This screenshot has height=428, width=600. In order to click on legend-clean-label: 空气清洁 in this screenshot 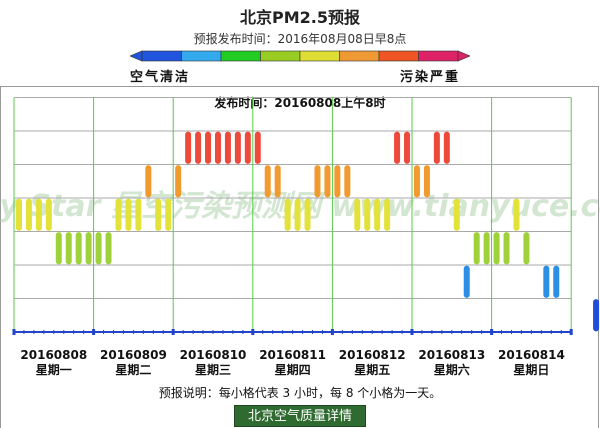, I will do `click(160, 77)`.